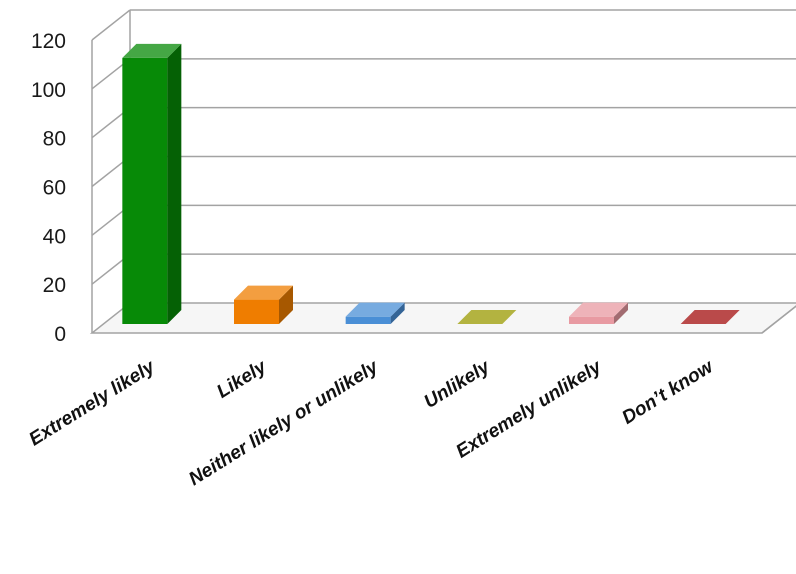 The image size is (796, 574). What do you see at coordinates (48, 90) in the screenshot?
I see `y-tick-label: 100` at bounding box center [48, 90].